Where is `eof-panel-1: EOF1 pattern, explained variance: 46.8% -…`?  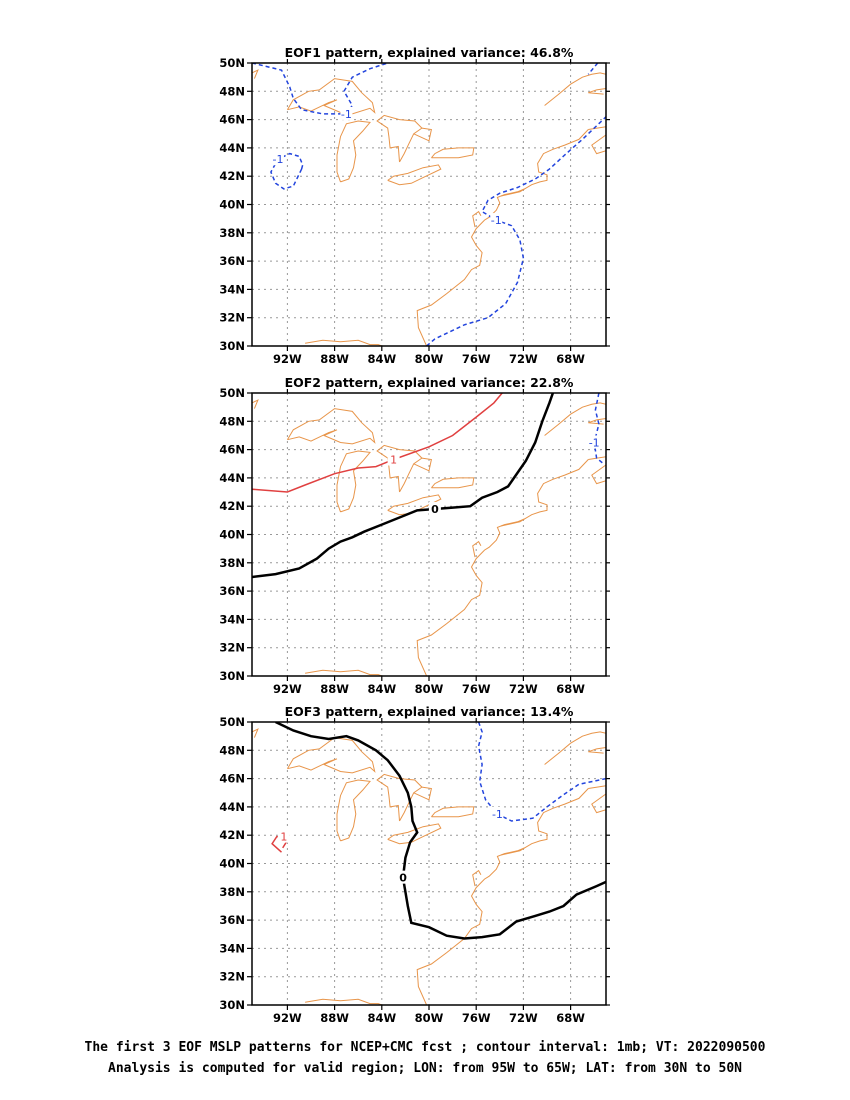 eof-panel-1: EOF1 pattern, explained variance: 46.8% -… is located at coordinates (414, 205).